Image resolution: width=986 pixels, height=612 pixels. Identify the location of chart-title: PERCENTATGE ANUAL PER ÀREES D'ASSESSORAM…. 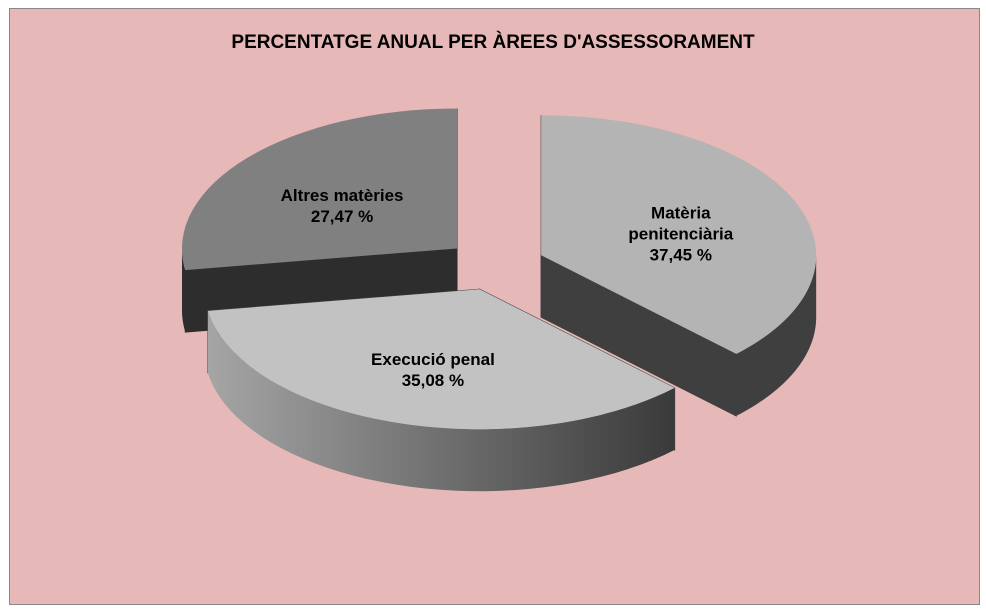
(493, 42).